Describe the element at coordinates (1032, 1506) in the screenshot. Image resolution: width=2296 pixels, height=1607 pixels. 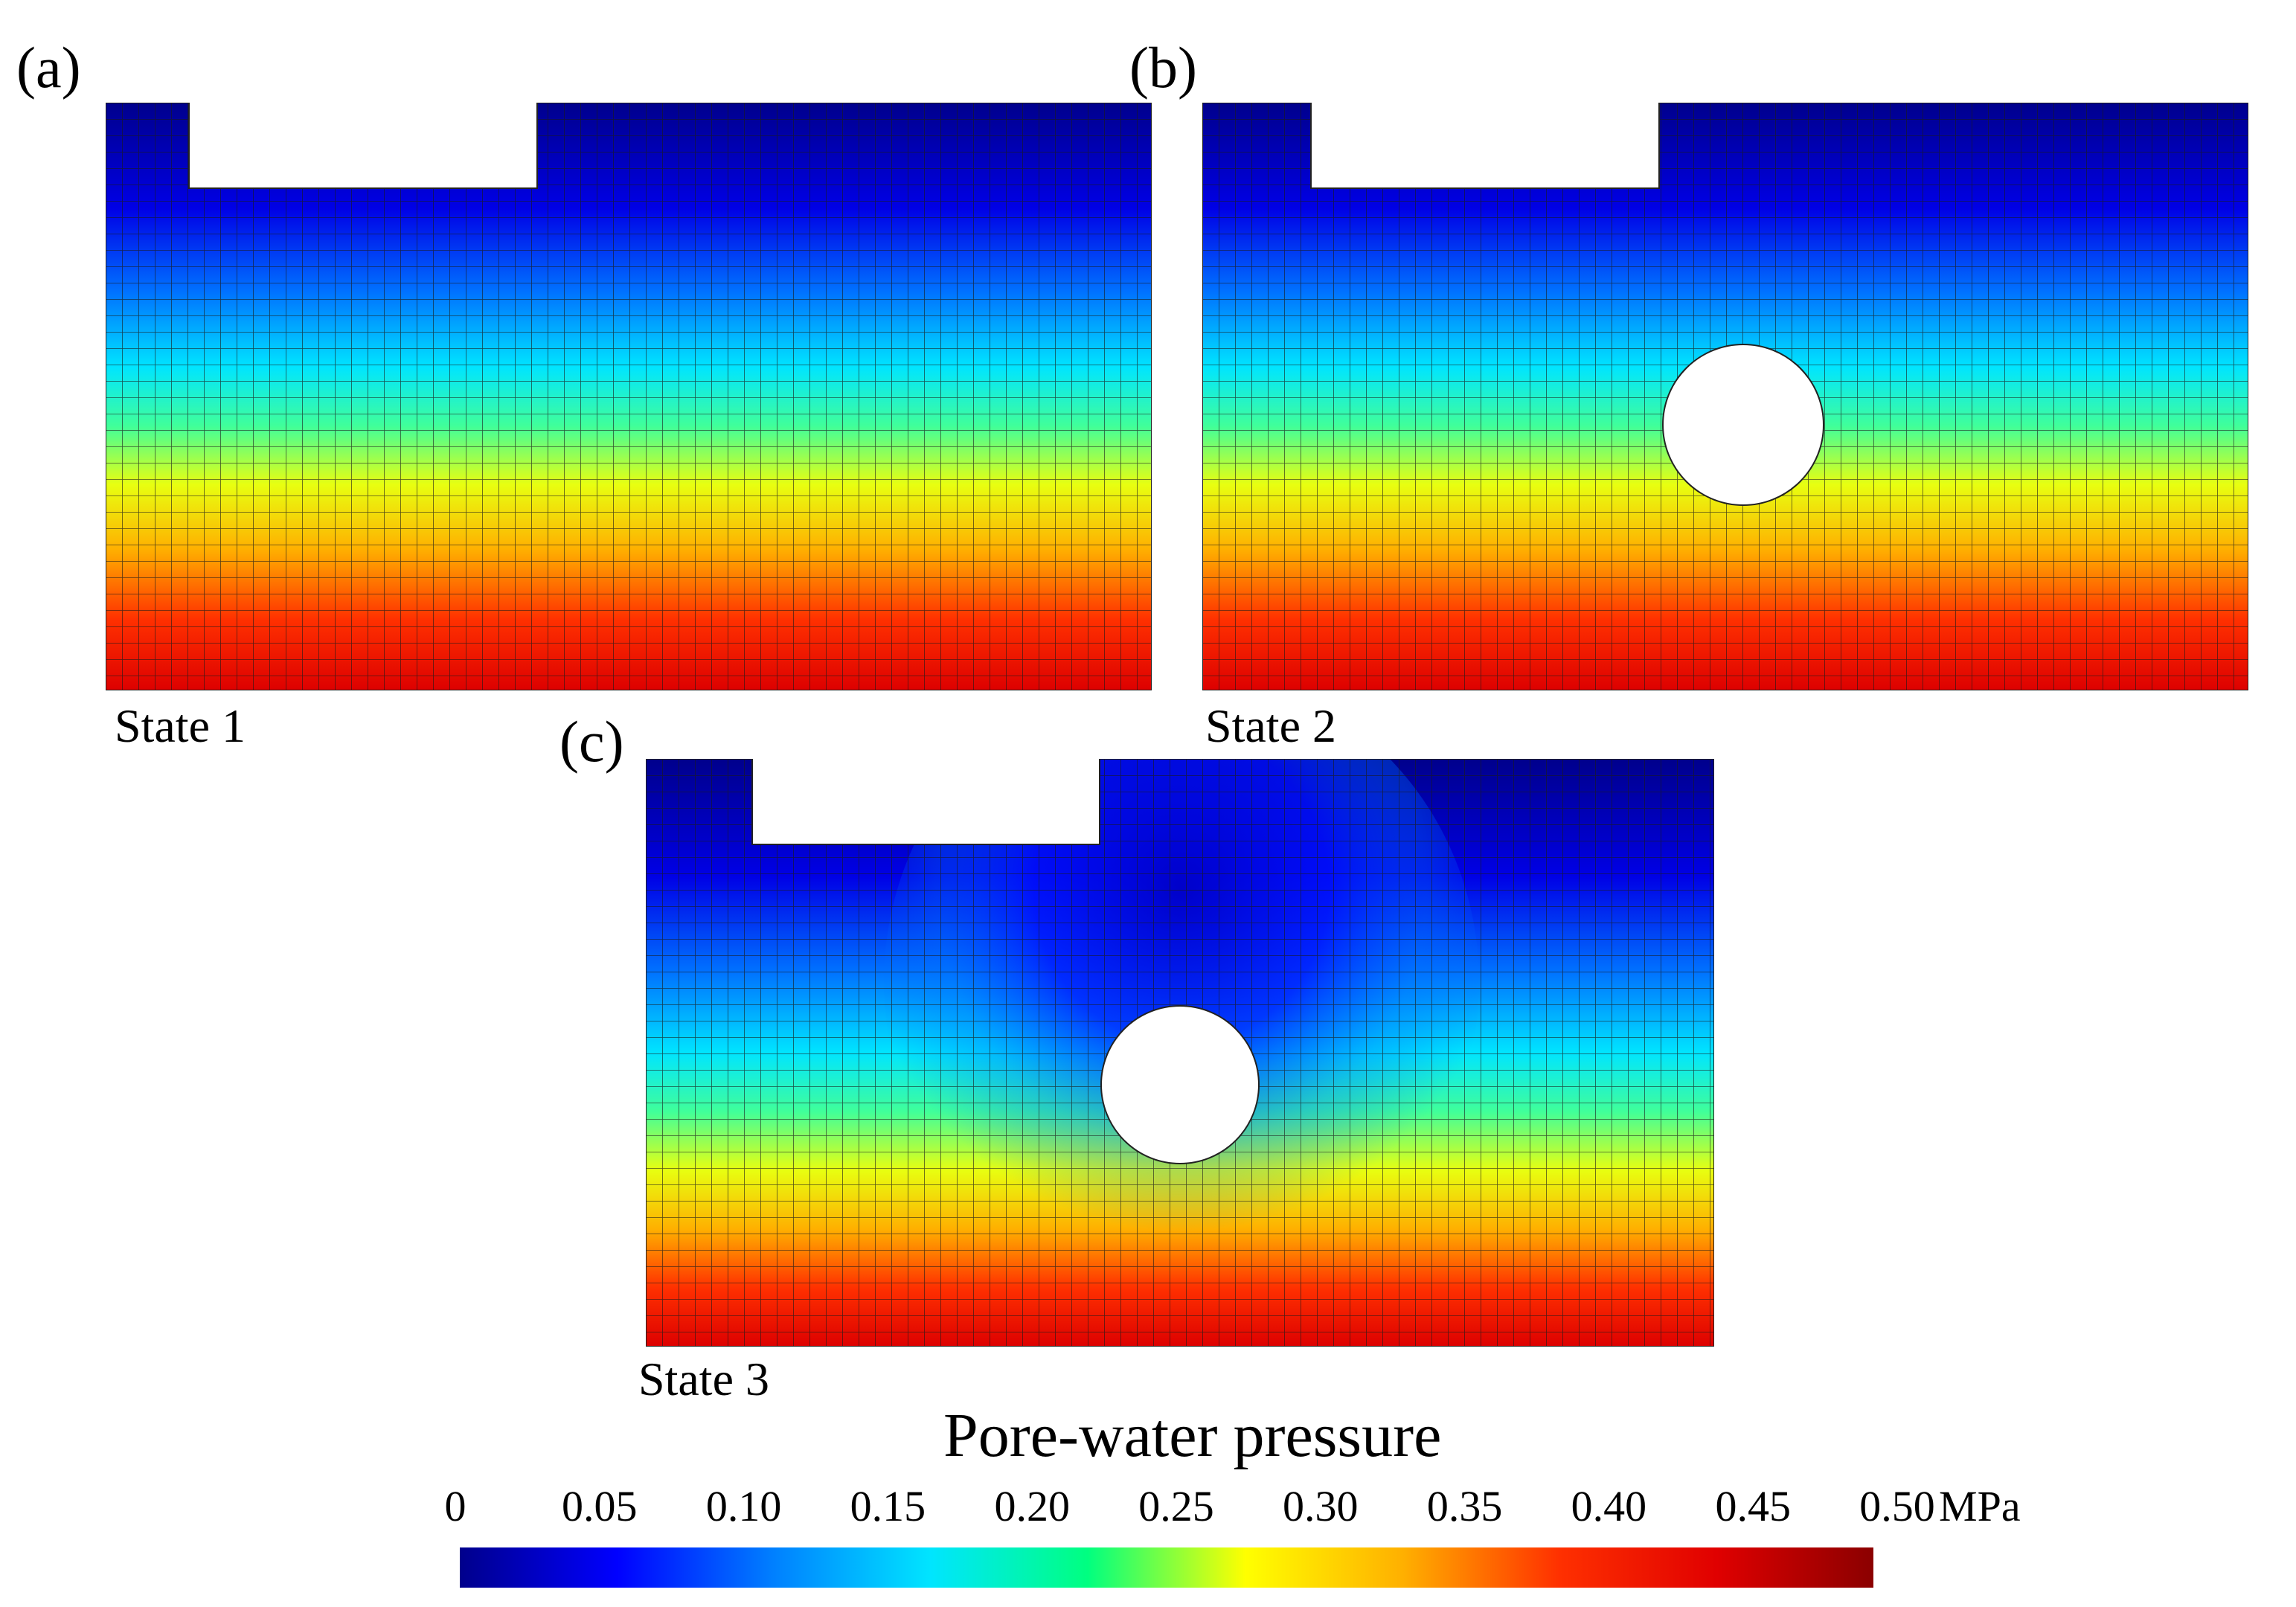
I see `colorbar-tick-label: 0.20` at that location.